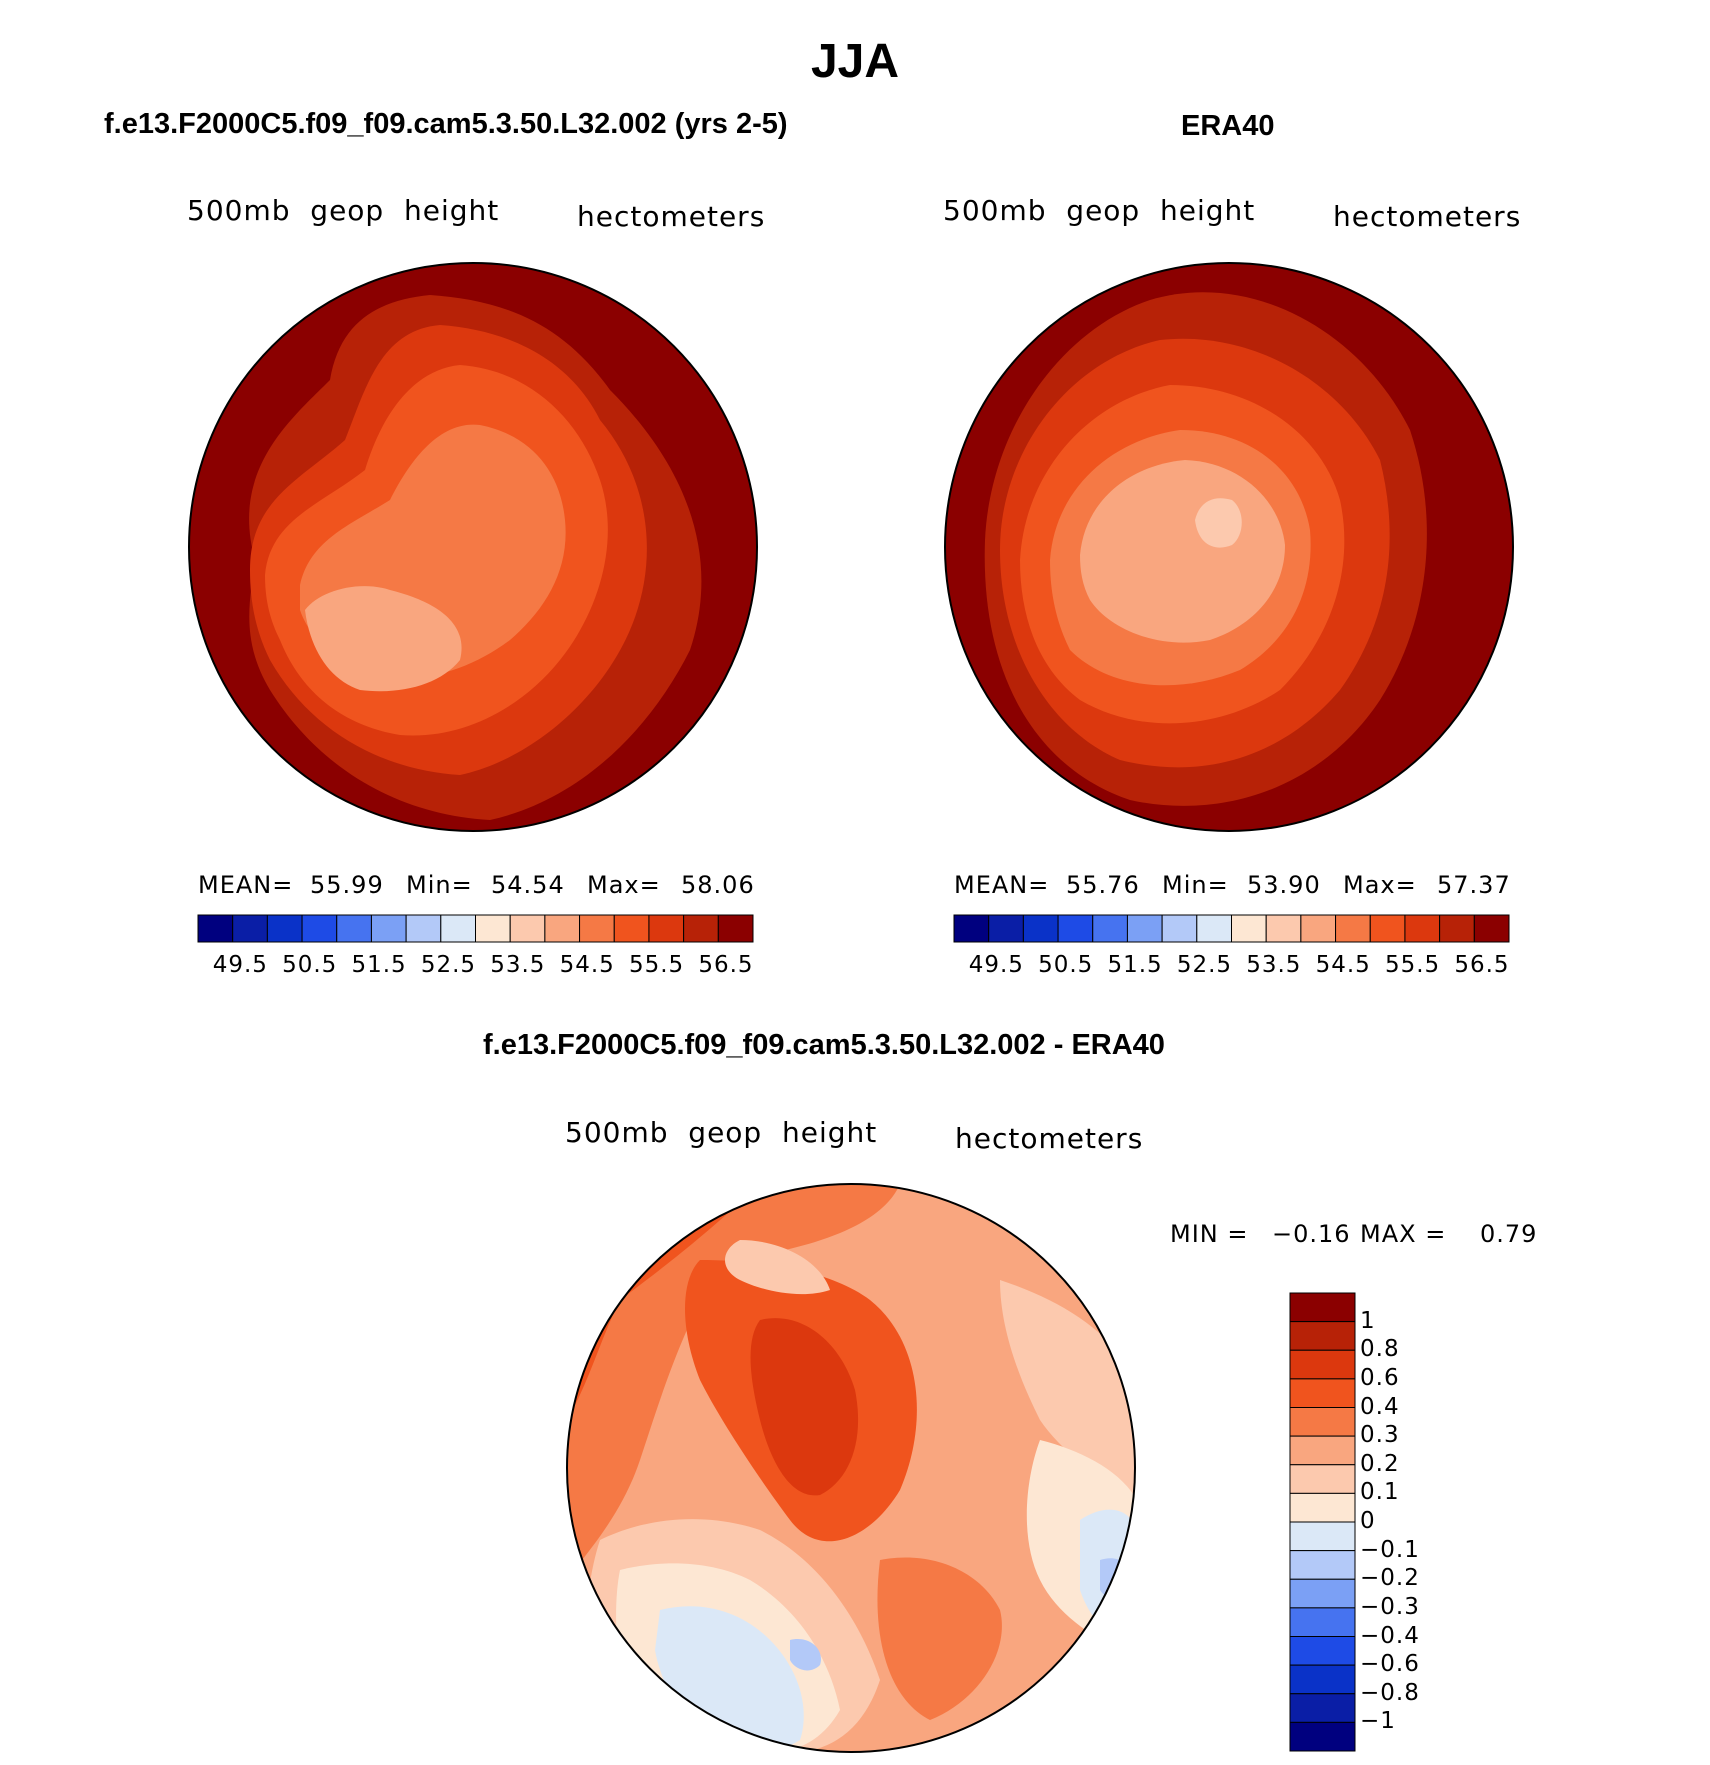 This screenshot has width=1710, height=1765. Describe the element at coordinates (721, 1132) in the screenshot. I see `diff-field-label: 500mb geop height` at that location.